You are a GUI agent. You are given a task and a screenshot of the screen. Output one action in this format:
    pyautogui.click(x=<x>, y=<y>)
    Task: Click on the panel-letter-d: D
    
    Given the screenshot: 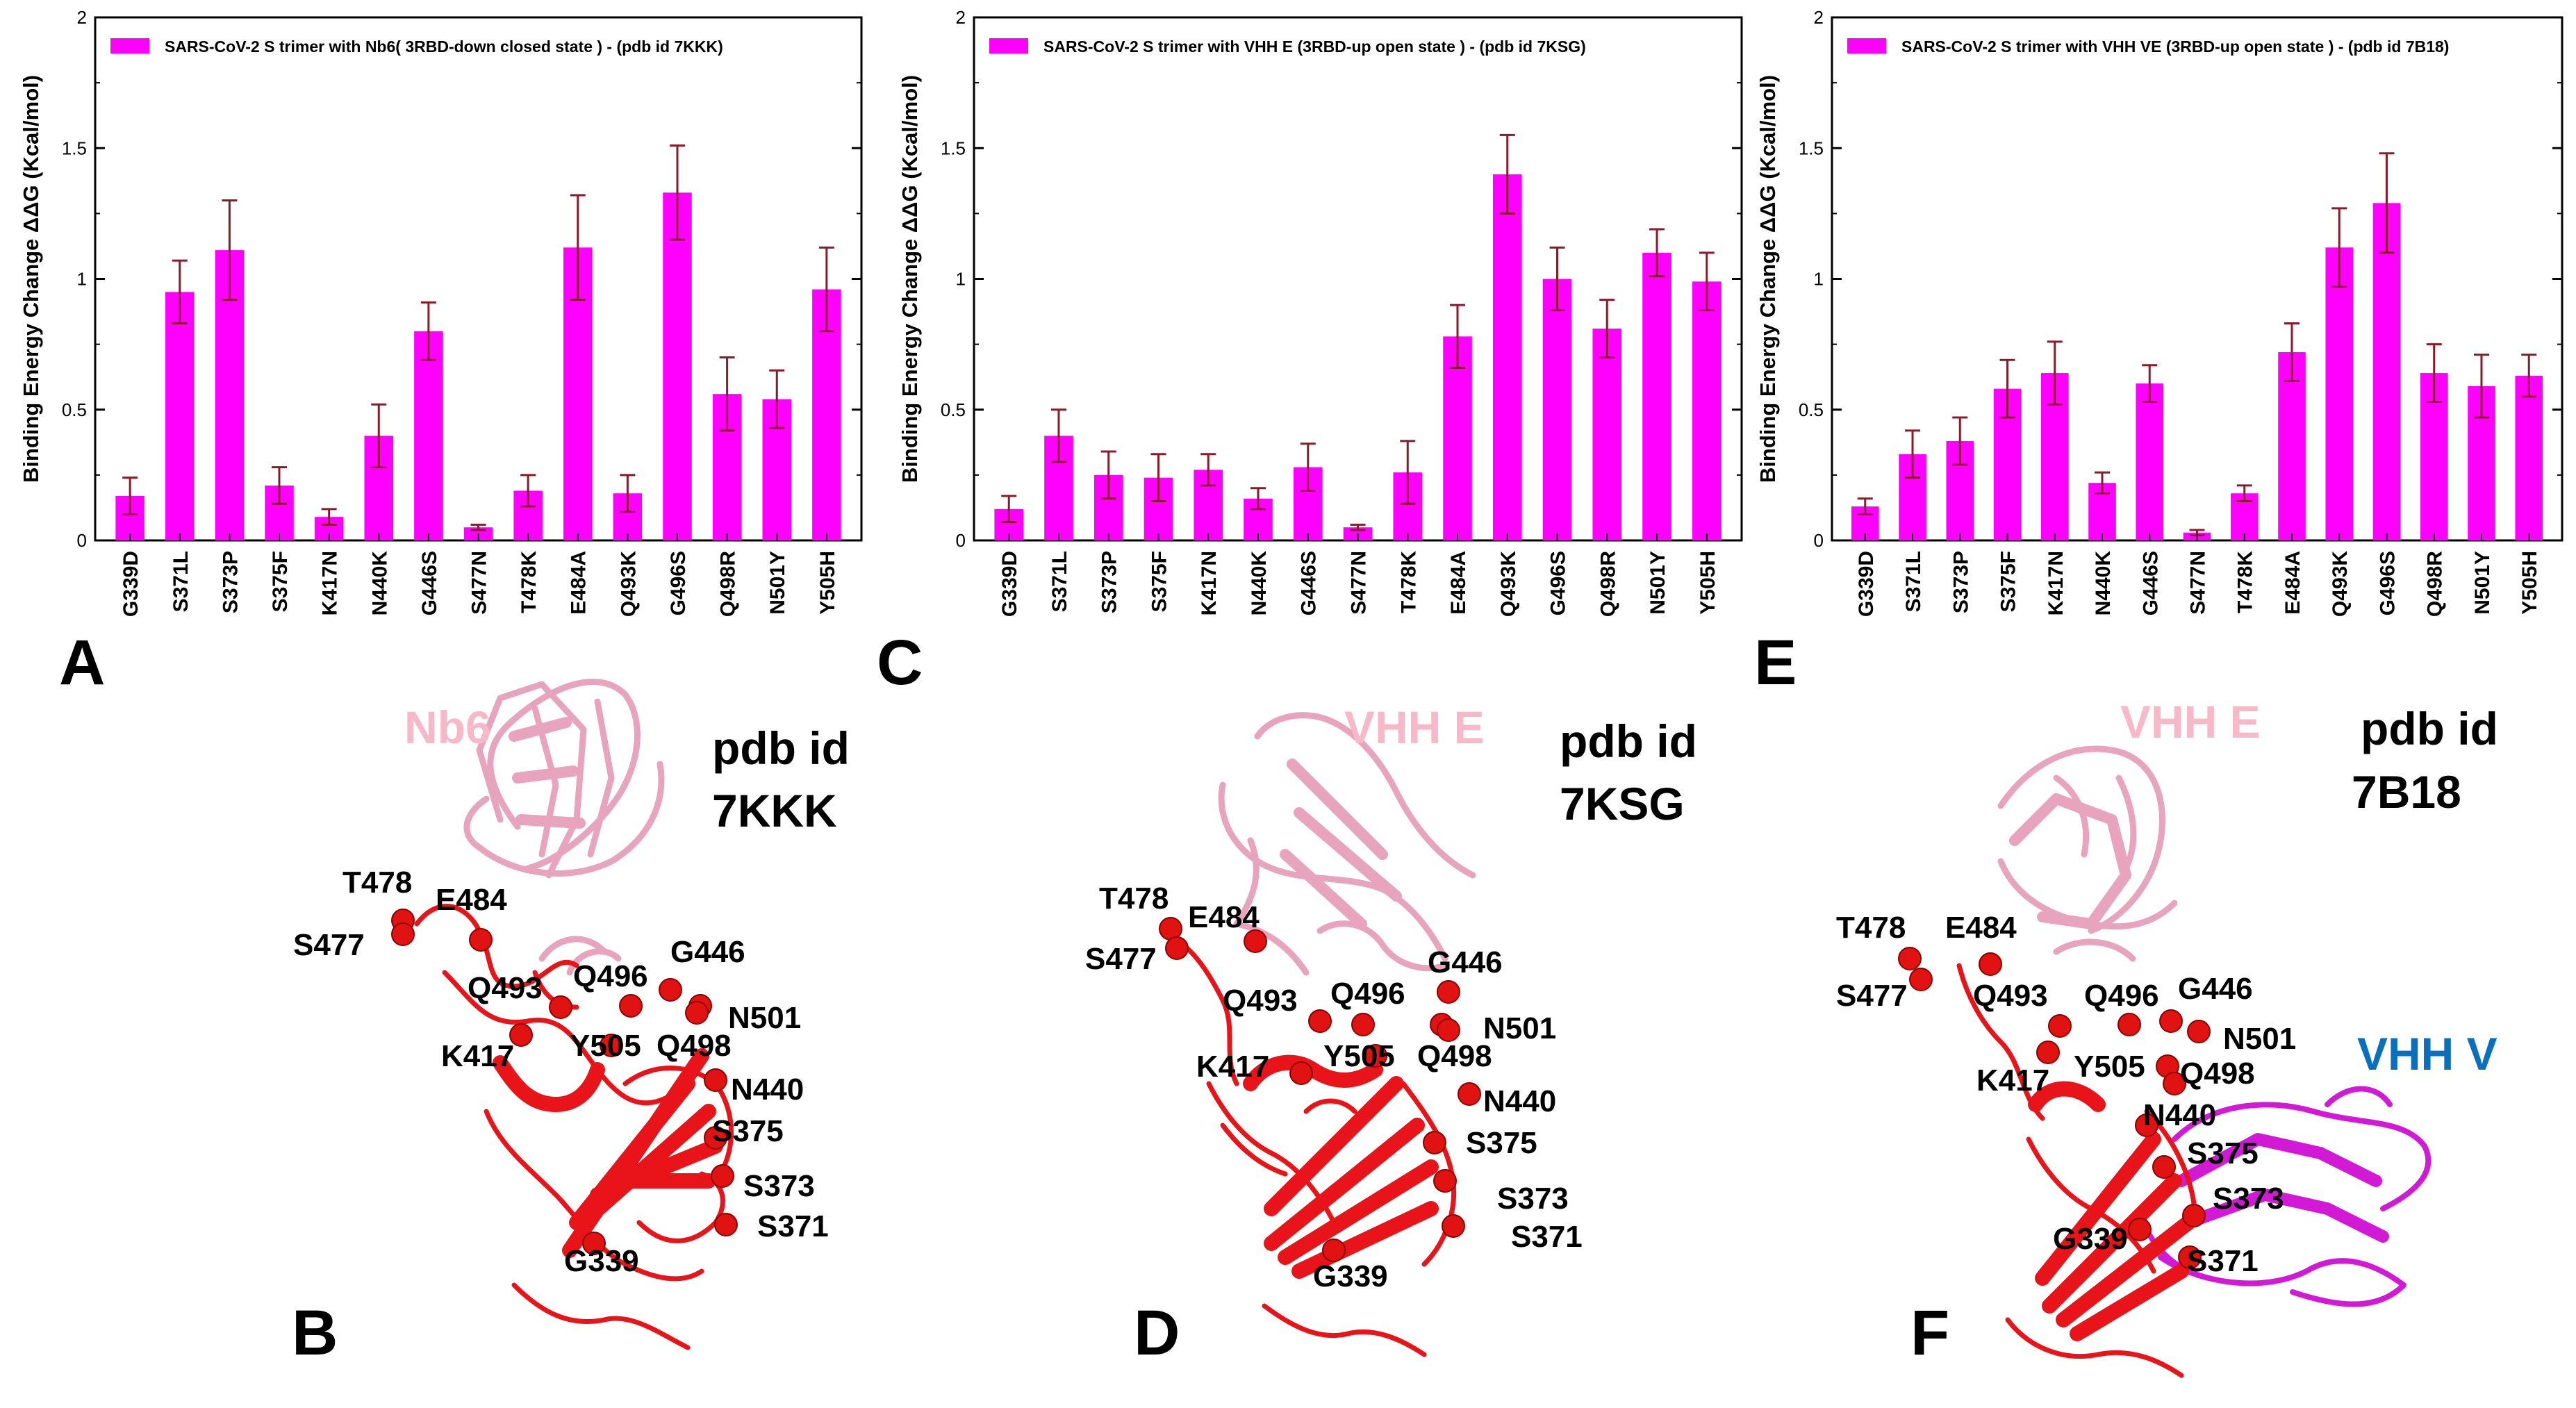 What is the action you would take?
    pyautogui.click(x=1157, y=1333)
    